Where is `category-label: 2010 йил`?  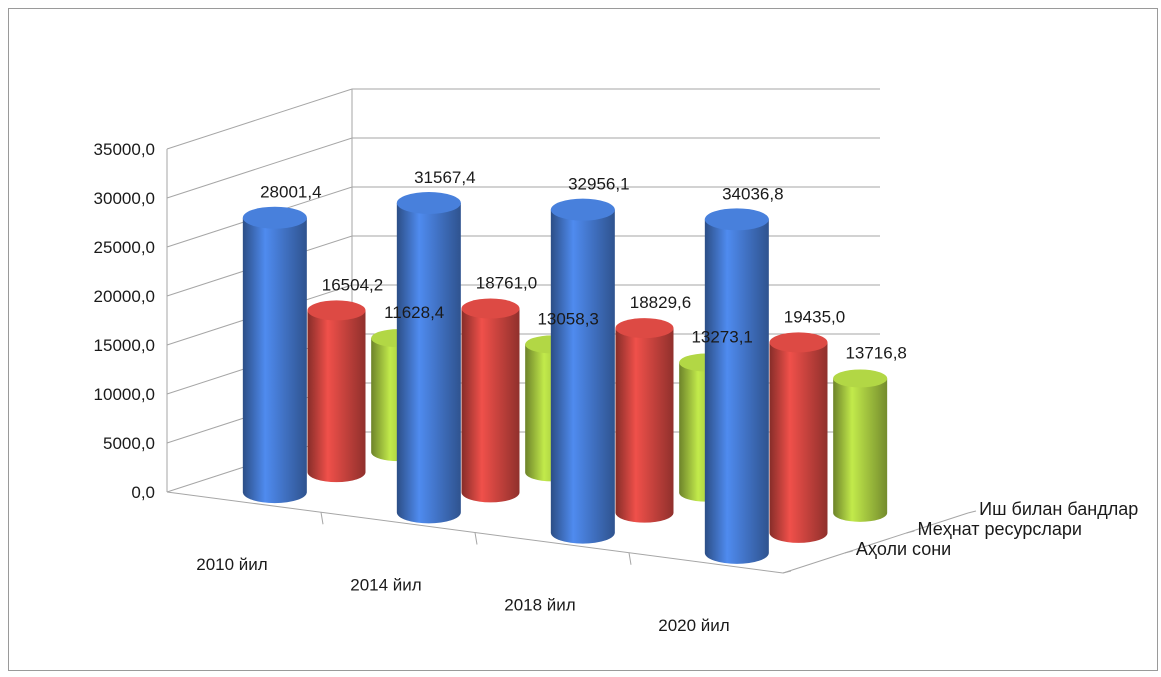
category-label: 2010 йил is located at coordinates (231, 564).